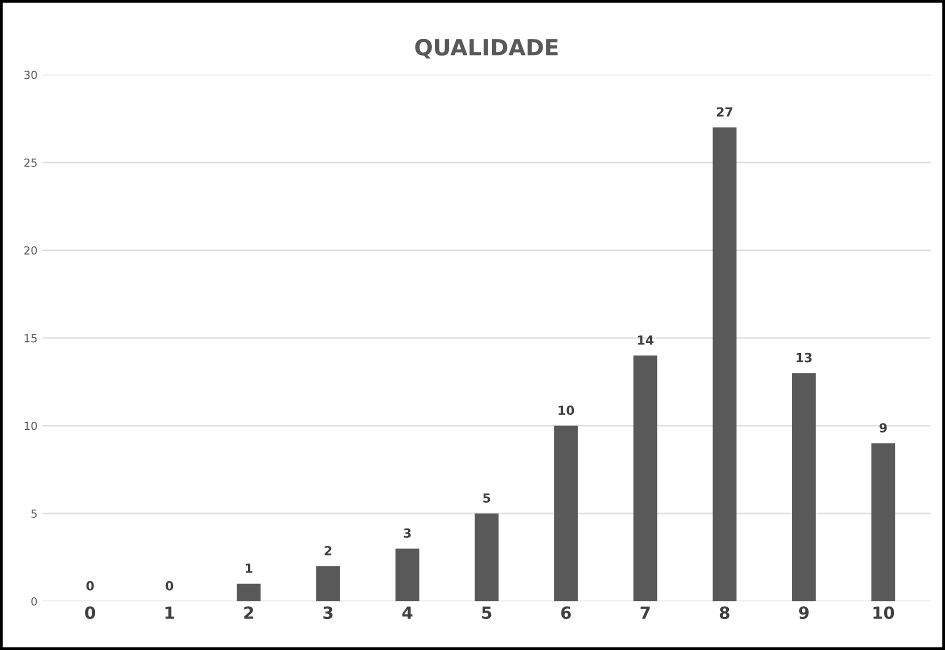 This screenshot has width=945, height=650. What do you see at coordinates (486, 48) in the screenshot?
I see `chart-title: QUALIDADE` at bounding box center [486, 48].